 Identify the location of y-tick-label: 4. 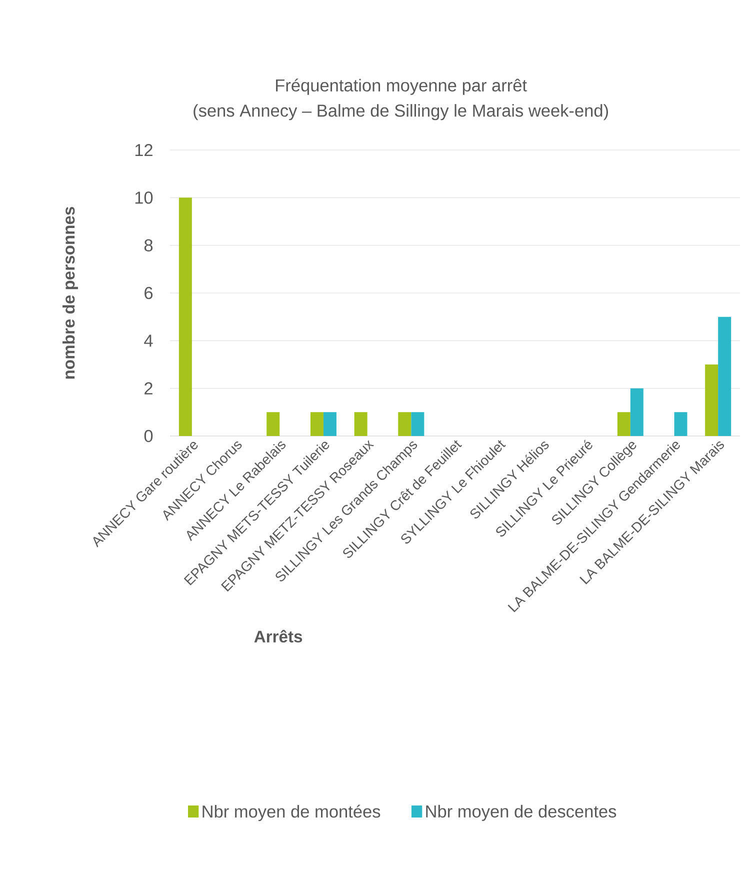
(148, 340).